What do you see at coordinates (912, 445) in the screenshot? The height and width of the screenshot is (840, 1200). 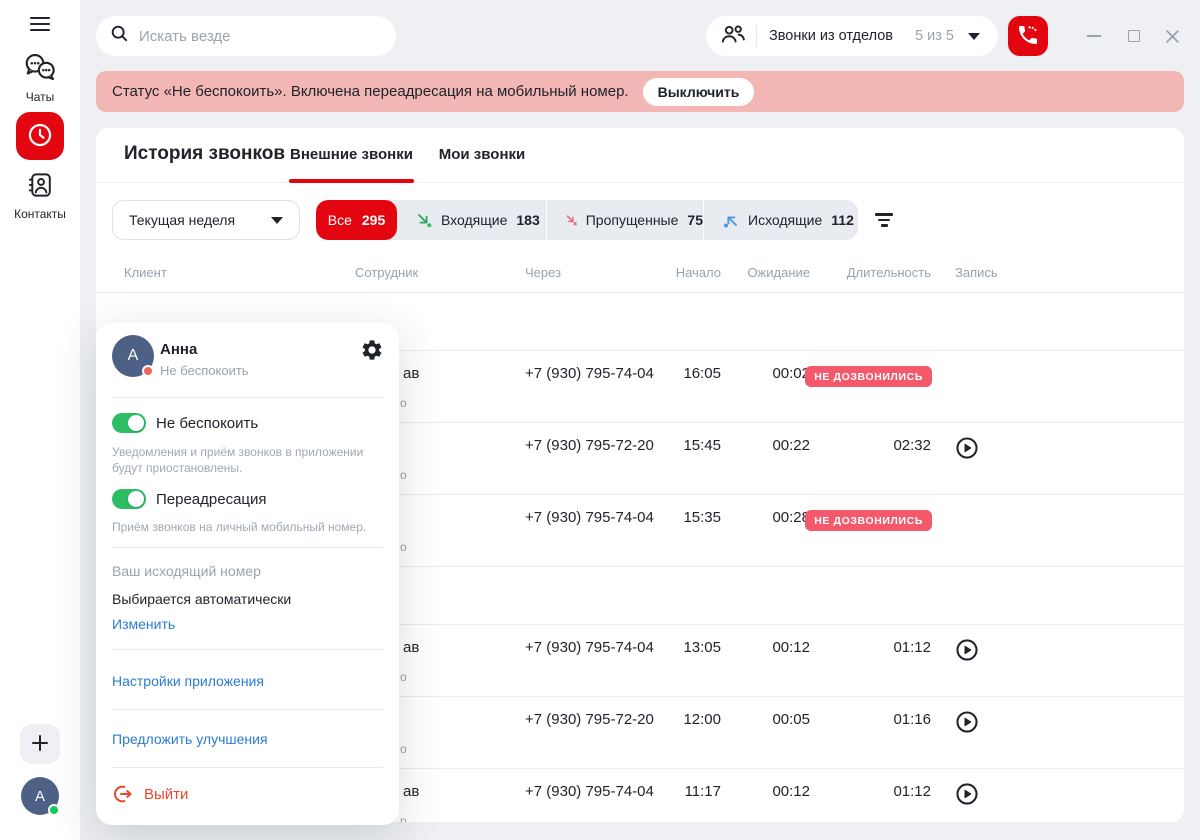 I see `call-duration: 02:32` at bounding box center [912, 445].